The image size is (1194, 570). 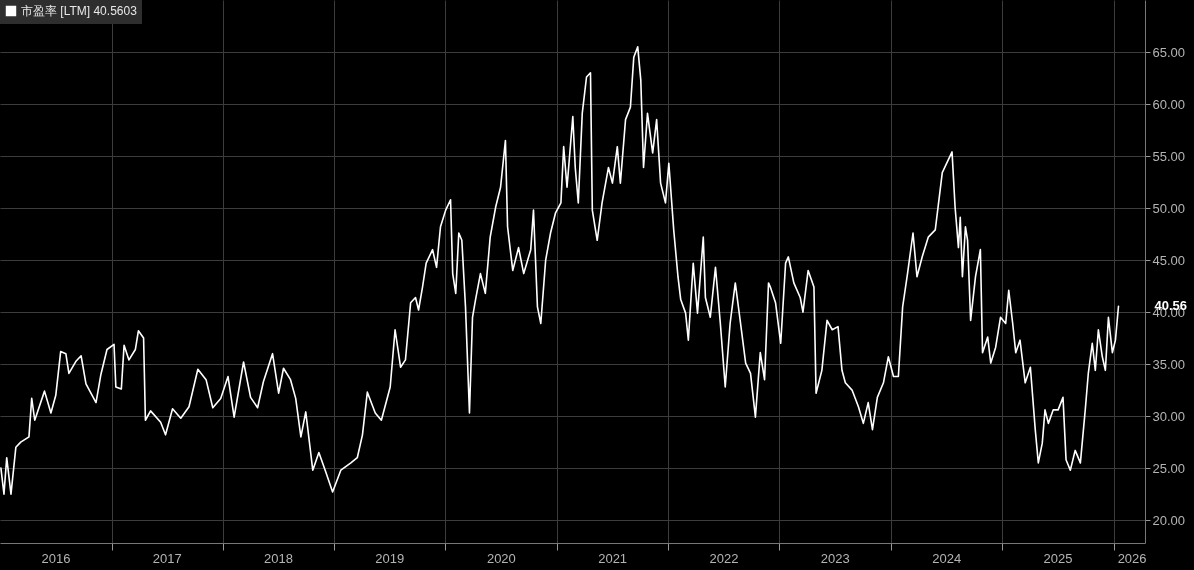 I want to click on y-tick-label: 50.00, so click(x=1169, y=208).